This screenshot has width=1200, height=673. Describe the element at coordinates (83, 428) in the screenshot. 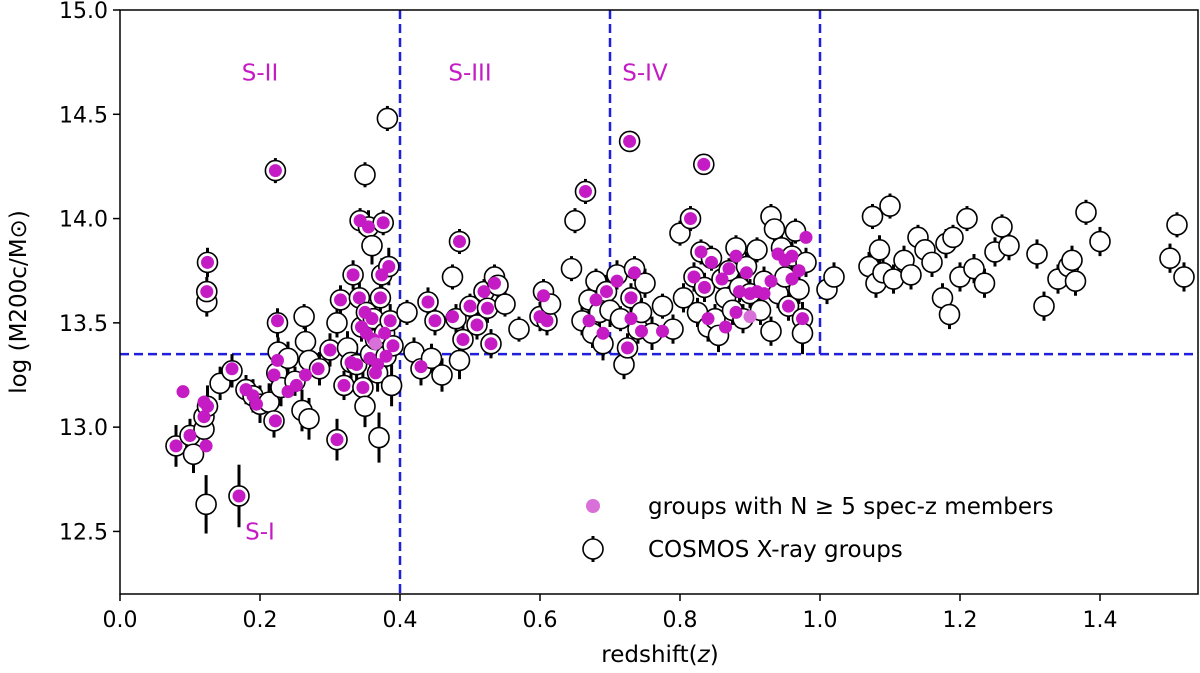

I see `y-tick-label: 13.0` at that location.